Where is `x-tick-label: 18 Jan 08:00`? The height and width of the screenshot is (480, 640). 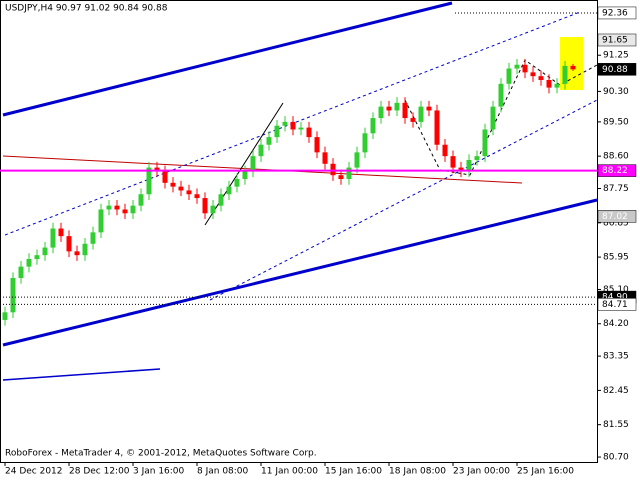
x-tick-label: 18 Jan 08:00 is located at coordinates (417, 472).